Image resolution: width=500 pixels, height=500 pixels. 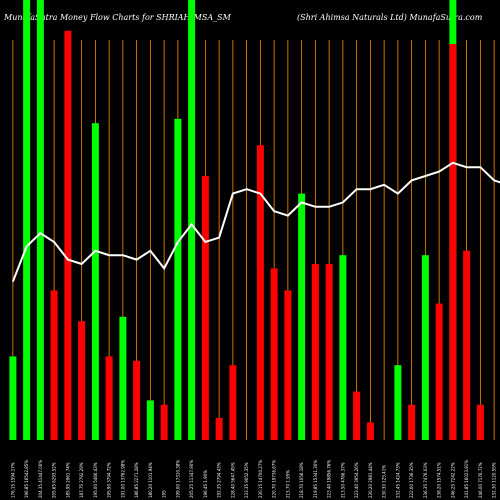 I want to click on x-tick-label: 205.25 11347.90%, so click(x=191, y=479).